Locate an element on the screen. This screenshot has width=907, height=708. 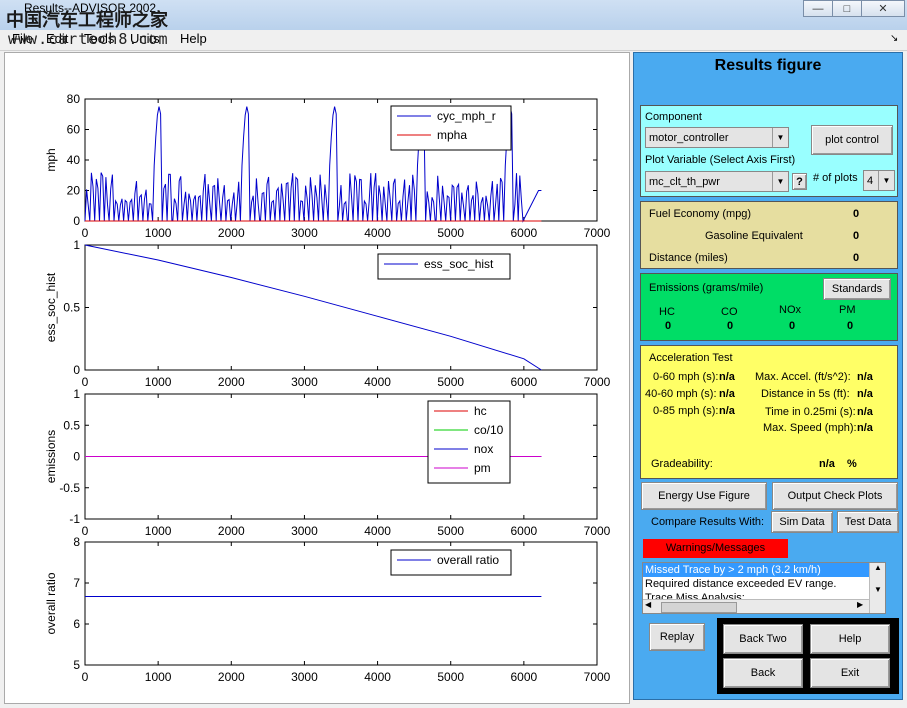
accel-40-60-label: 40-60 mph (s): is located at coordinates (681, 394).